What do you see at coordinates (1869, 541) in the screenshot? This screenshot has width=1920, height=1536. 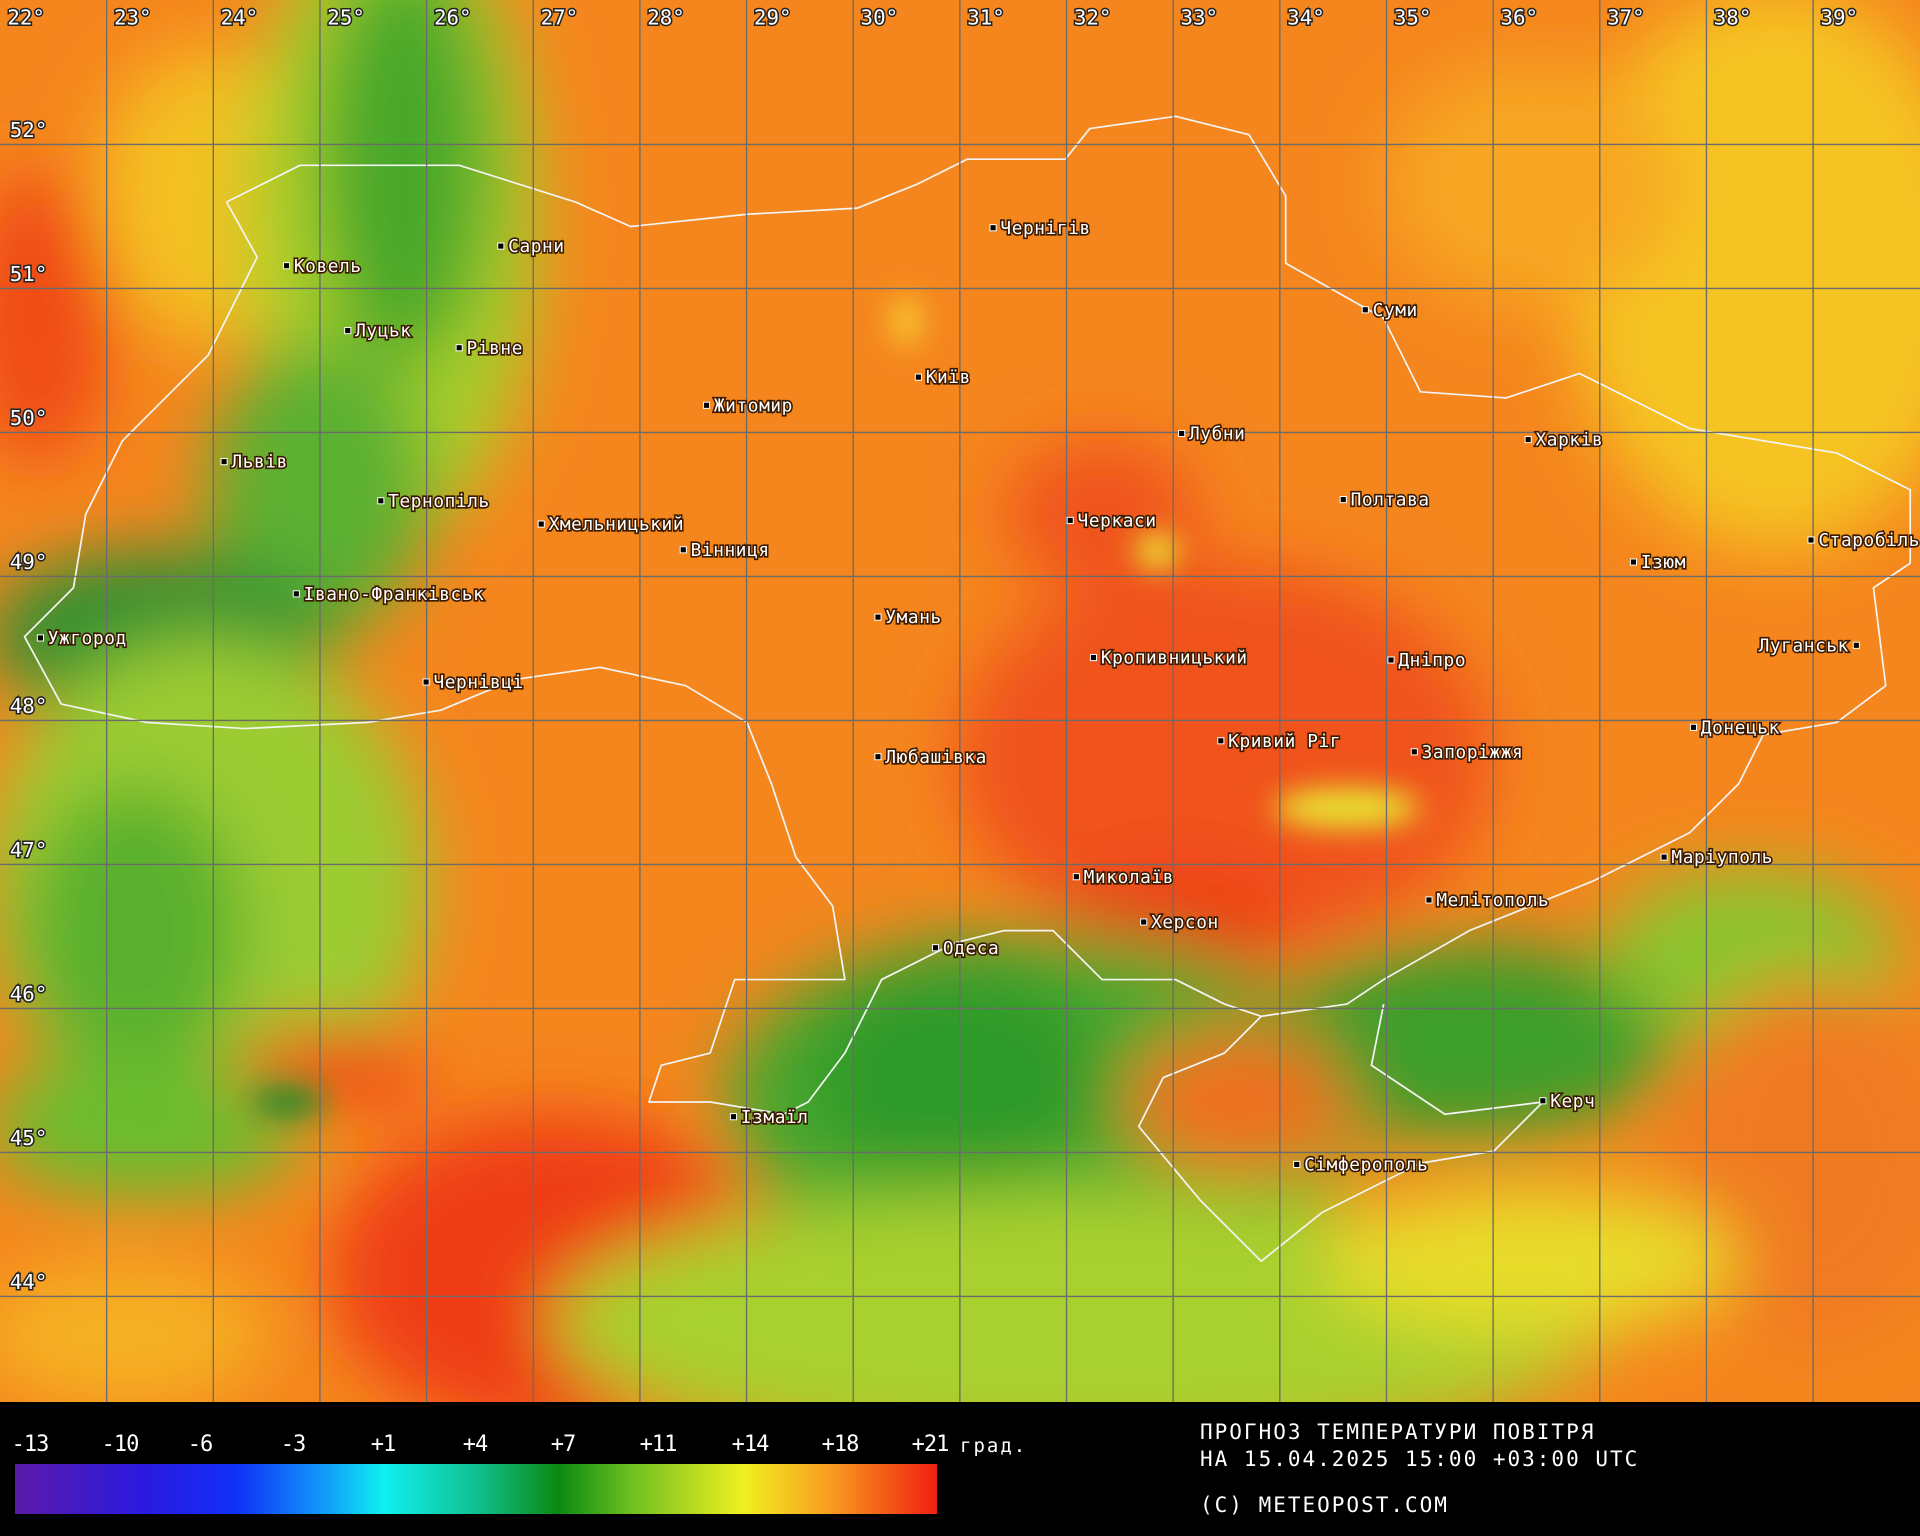 I see `city-label: Старобільськ` at bounding box center [1869, 541].